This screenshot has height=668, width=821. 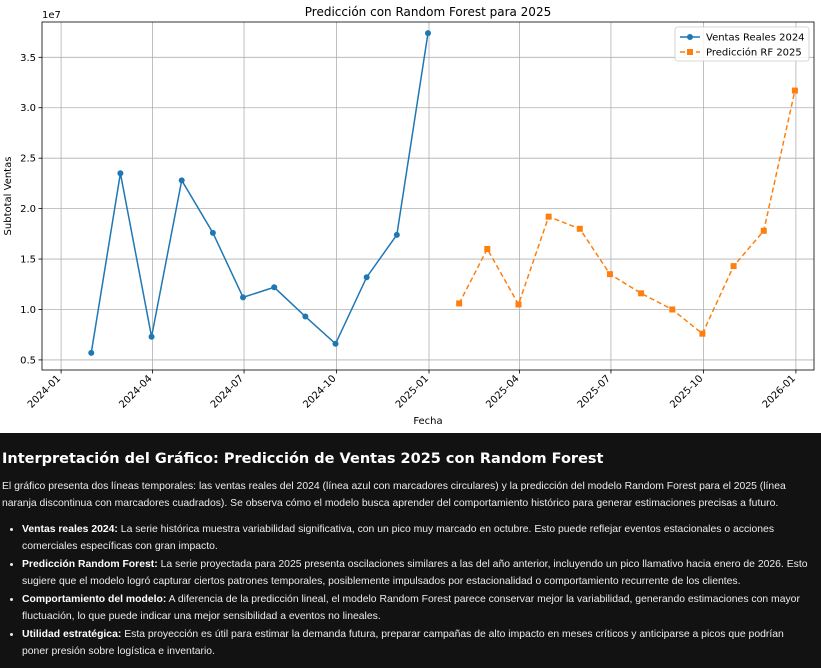 I want to click on x-tick-label: 2024-01, so click(x=44, y=391).